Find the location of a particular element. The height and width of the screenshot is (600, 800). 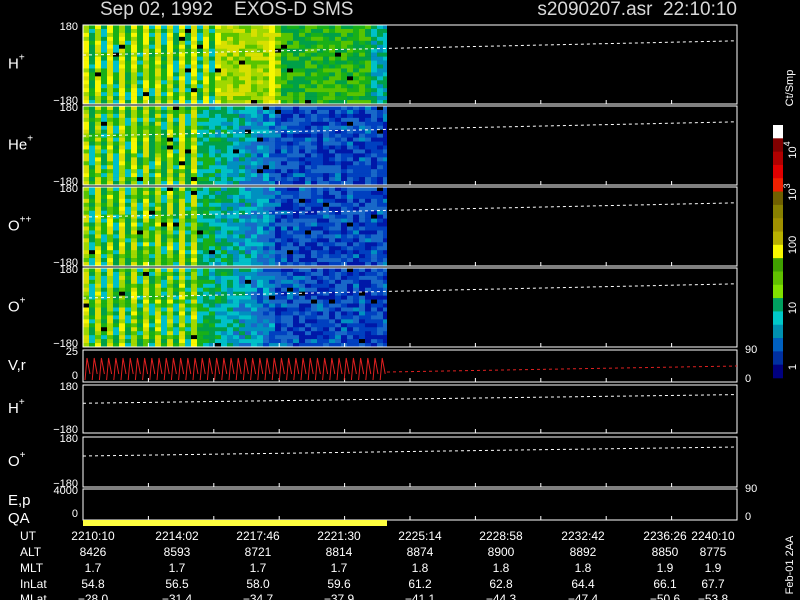

cell: 59.6 is located at coordinates (339, 584).